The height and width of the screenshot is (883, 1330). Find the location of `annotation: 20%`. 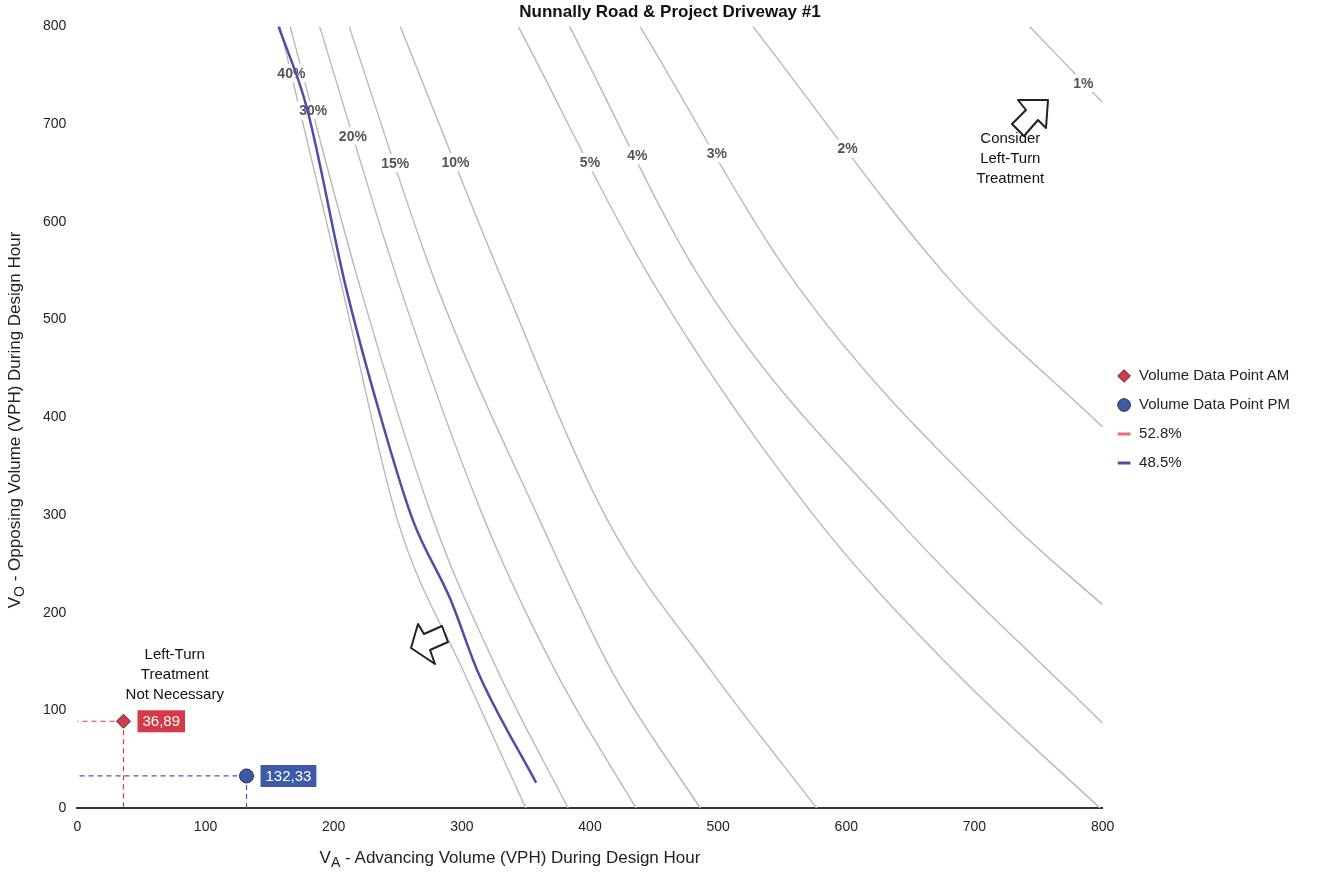

annotation: 20% is located at coordinates (353, 135).